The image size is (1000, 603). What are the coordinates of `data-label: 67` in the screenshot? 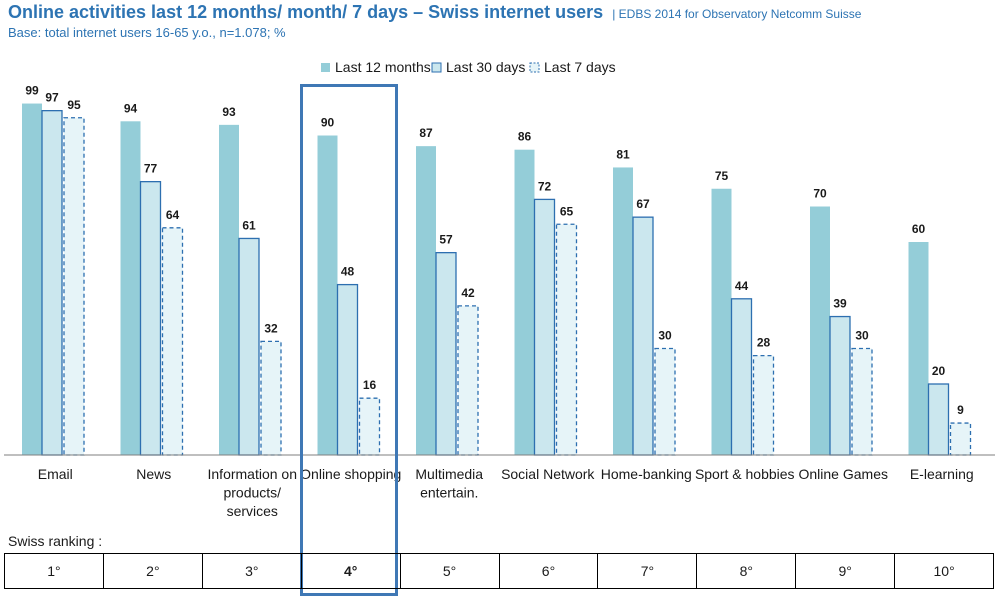 It's located at (643, 204).